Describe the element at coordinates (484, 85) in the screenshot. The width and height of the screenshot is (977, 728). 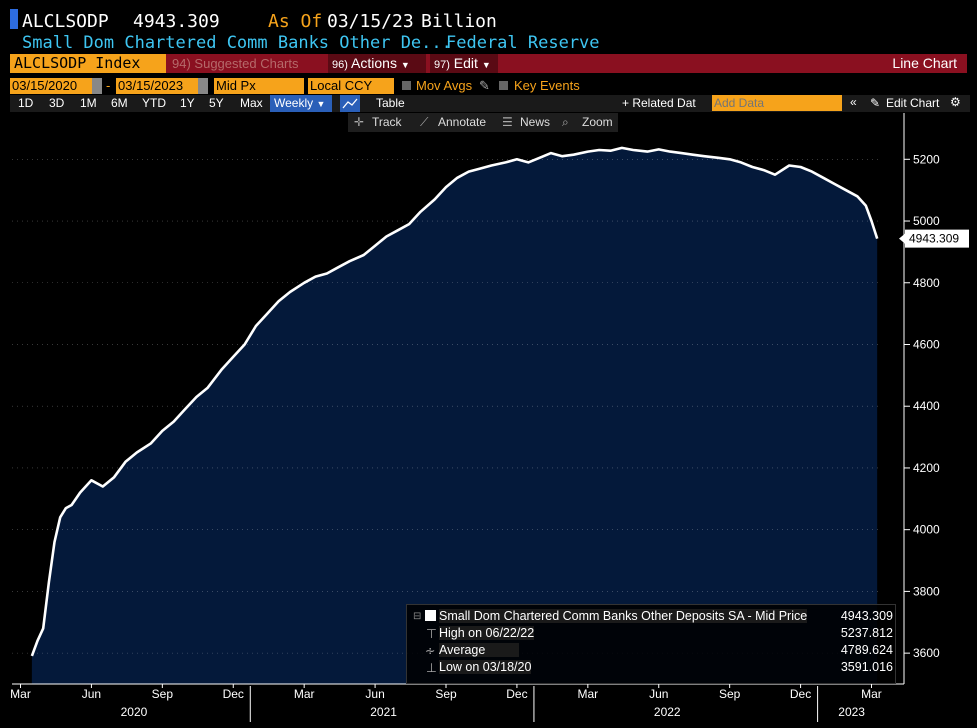
I see `pencil-icon: ✎` at that location.